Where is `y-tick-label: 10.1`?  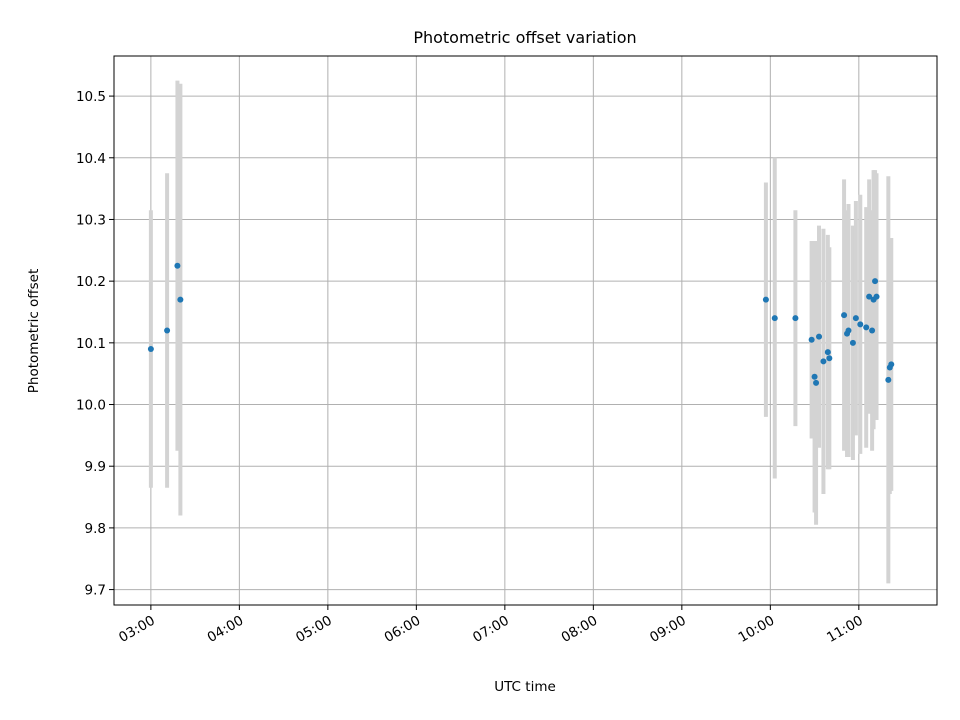 y-tick-label: 10.1 is located at coordinates (91, 344).